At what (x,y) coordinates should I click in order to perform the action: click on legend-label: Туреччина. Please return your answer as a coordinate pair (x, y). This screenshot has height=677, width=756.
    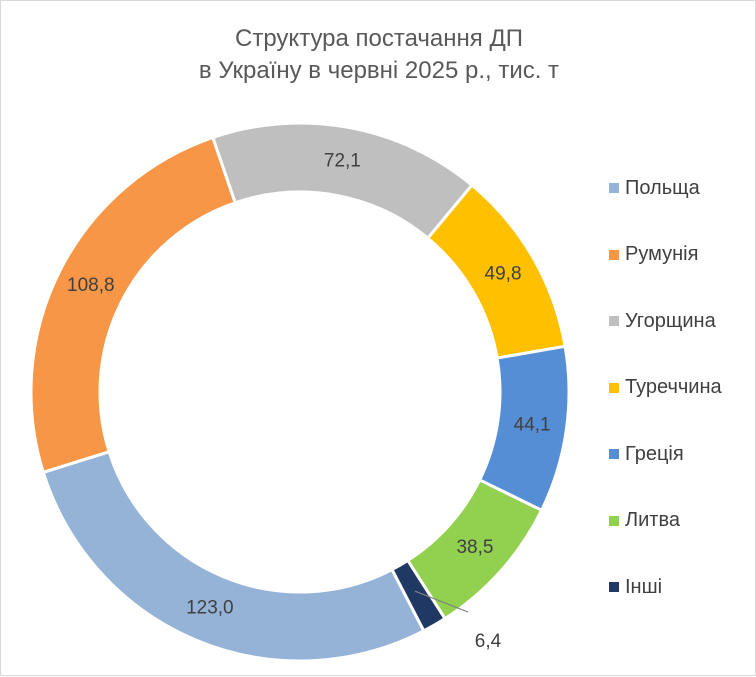
    Looking at the image, I should click on (673, 387).